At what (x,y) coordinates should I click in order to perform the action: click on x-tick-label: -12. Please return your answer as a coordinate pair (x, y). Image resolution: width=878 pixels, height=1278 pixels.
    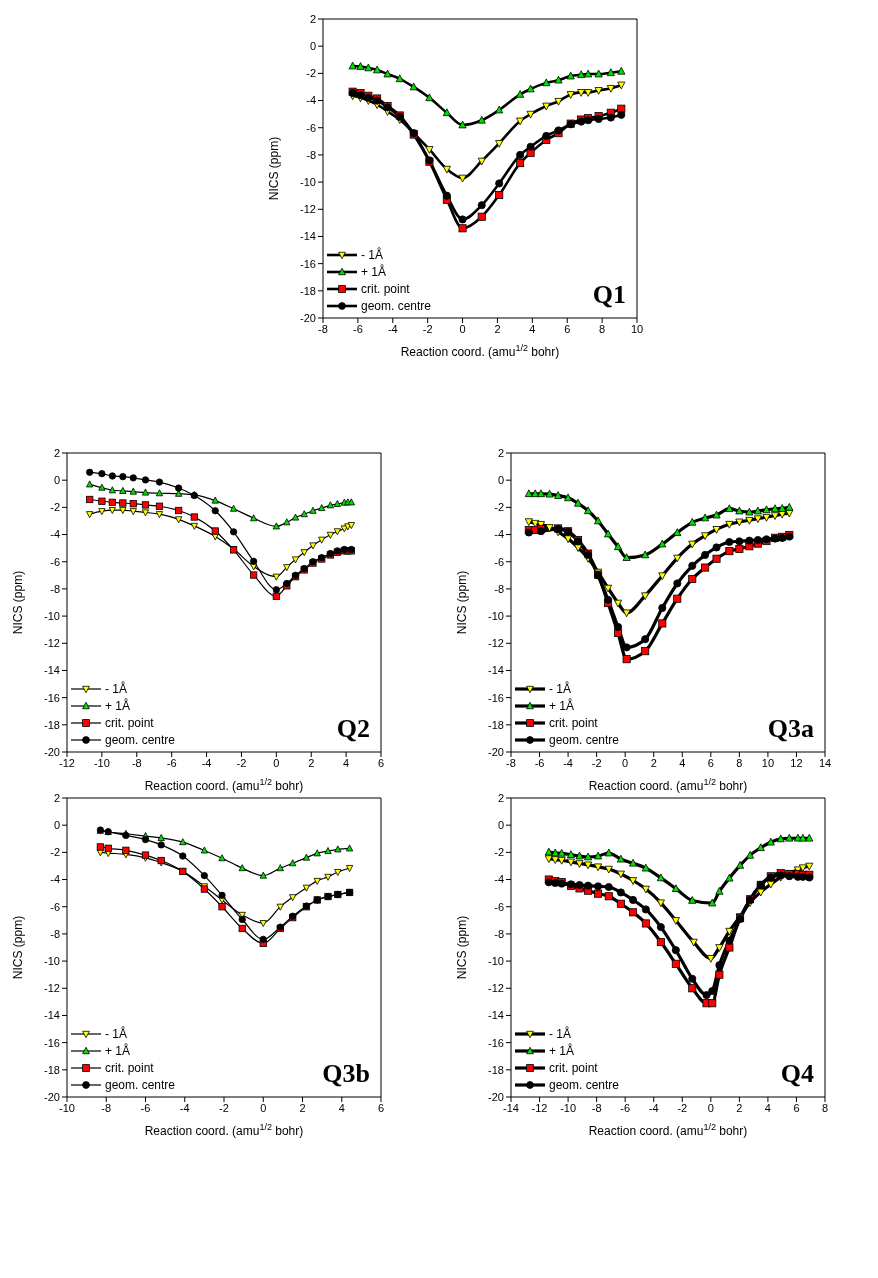
    Looking at the image, I should click on (539, 1107).